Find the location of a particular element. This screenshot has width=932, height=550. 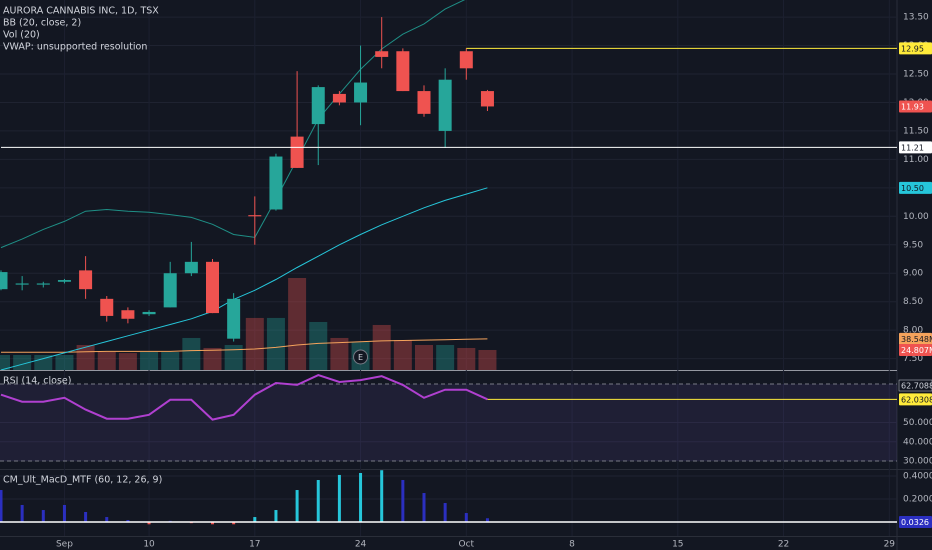

x-tick-label: 15 is located at coordinates (677, 545).